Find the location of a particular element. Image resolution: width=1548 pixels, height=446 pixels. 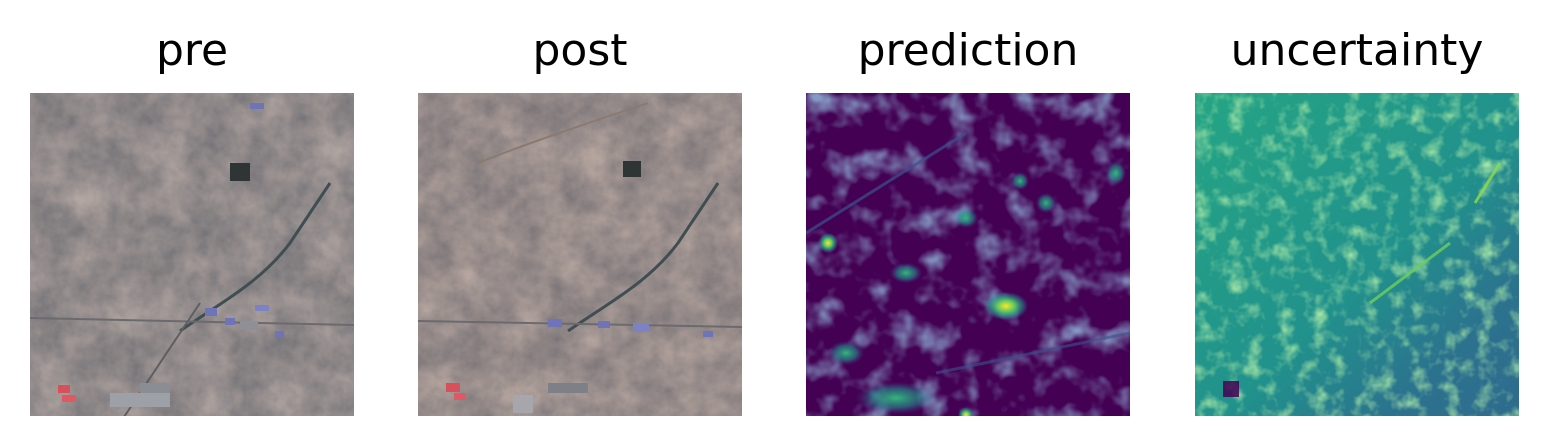

panel-title-prediction: prediction is located at coordinates (968, 50).